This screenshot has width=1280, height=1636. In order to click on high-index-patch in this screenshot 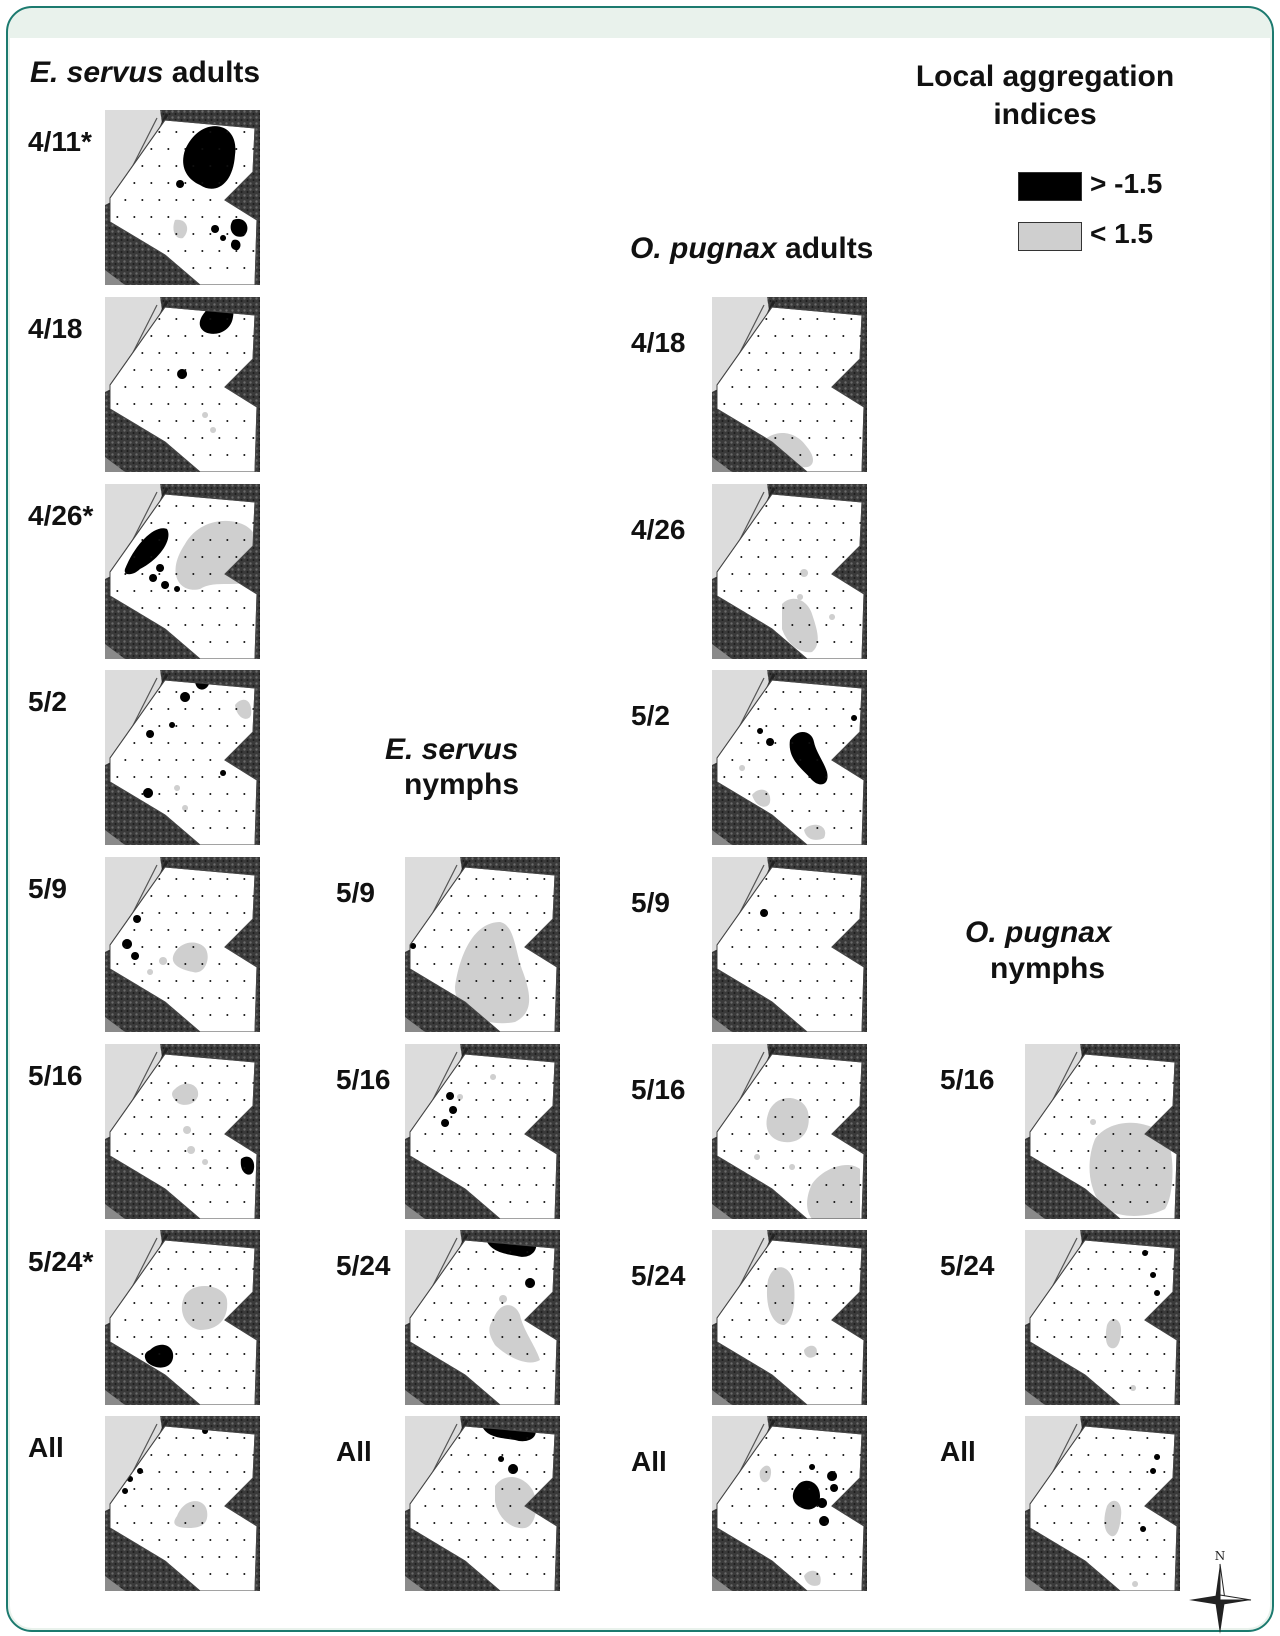, I will do `click(135, 956)`.